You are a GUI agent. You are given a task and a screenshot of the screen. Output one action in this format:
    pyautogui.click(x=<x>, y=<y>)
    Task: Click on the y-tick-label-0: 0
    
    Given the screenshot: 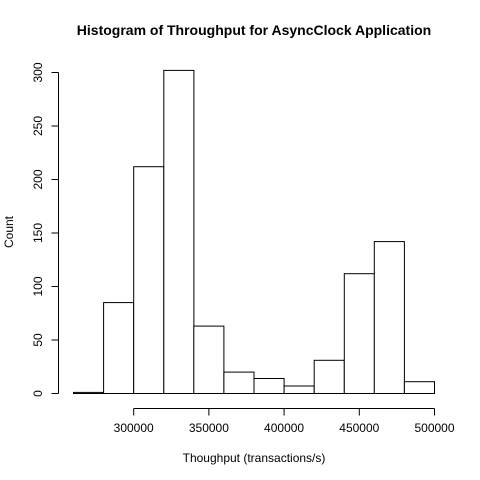 What is the action you would take?
    pyautogui.click(x=38, y=393)
    